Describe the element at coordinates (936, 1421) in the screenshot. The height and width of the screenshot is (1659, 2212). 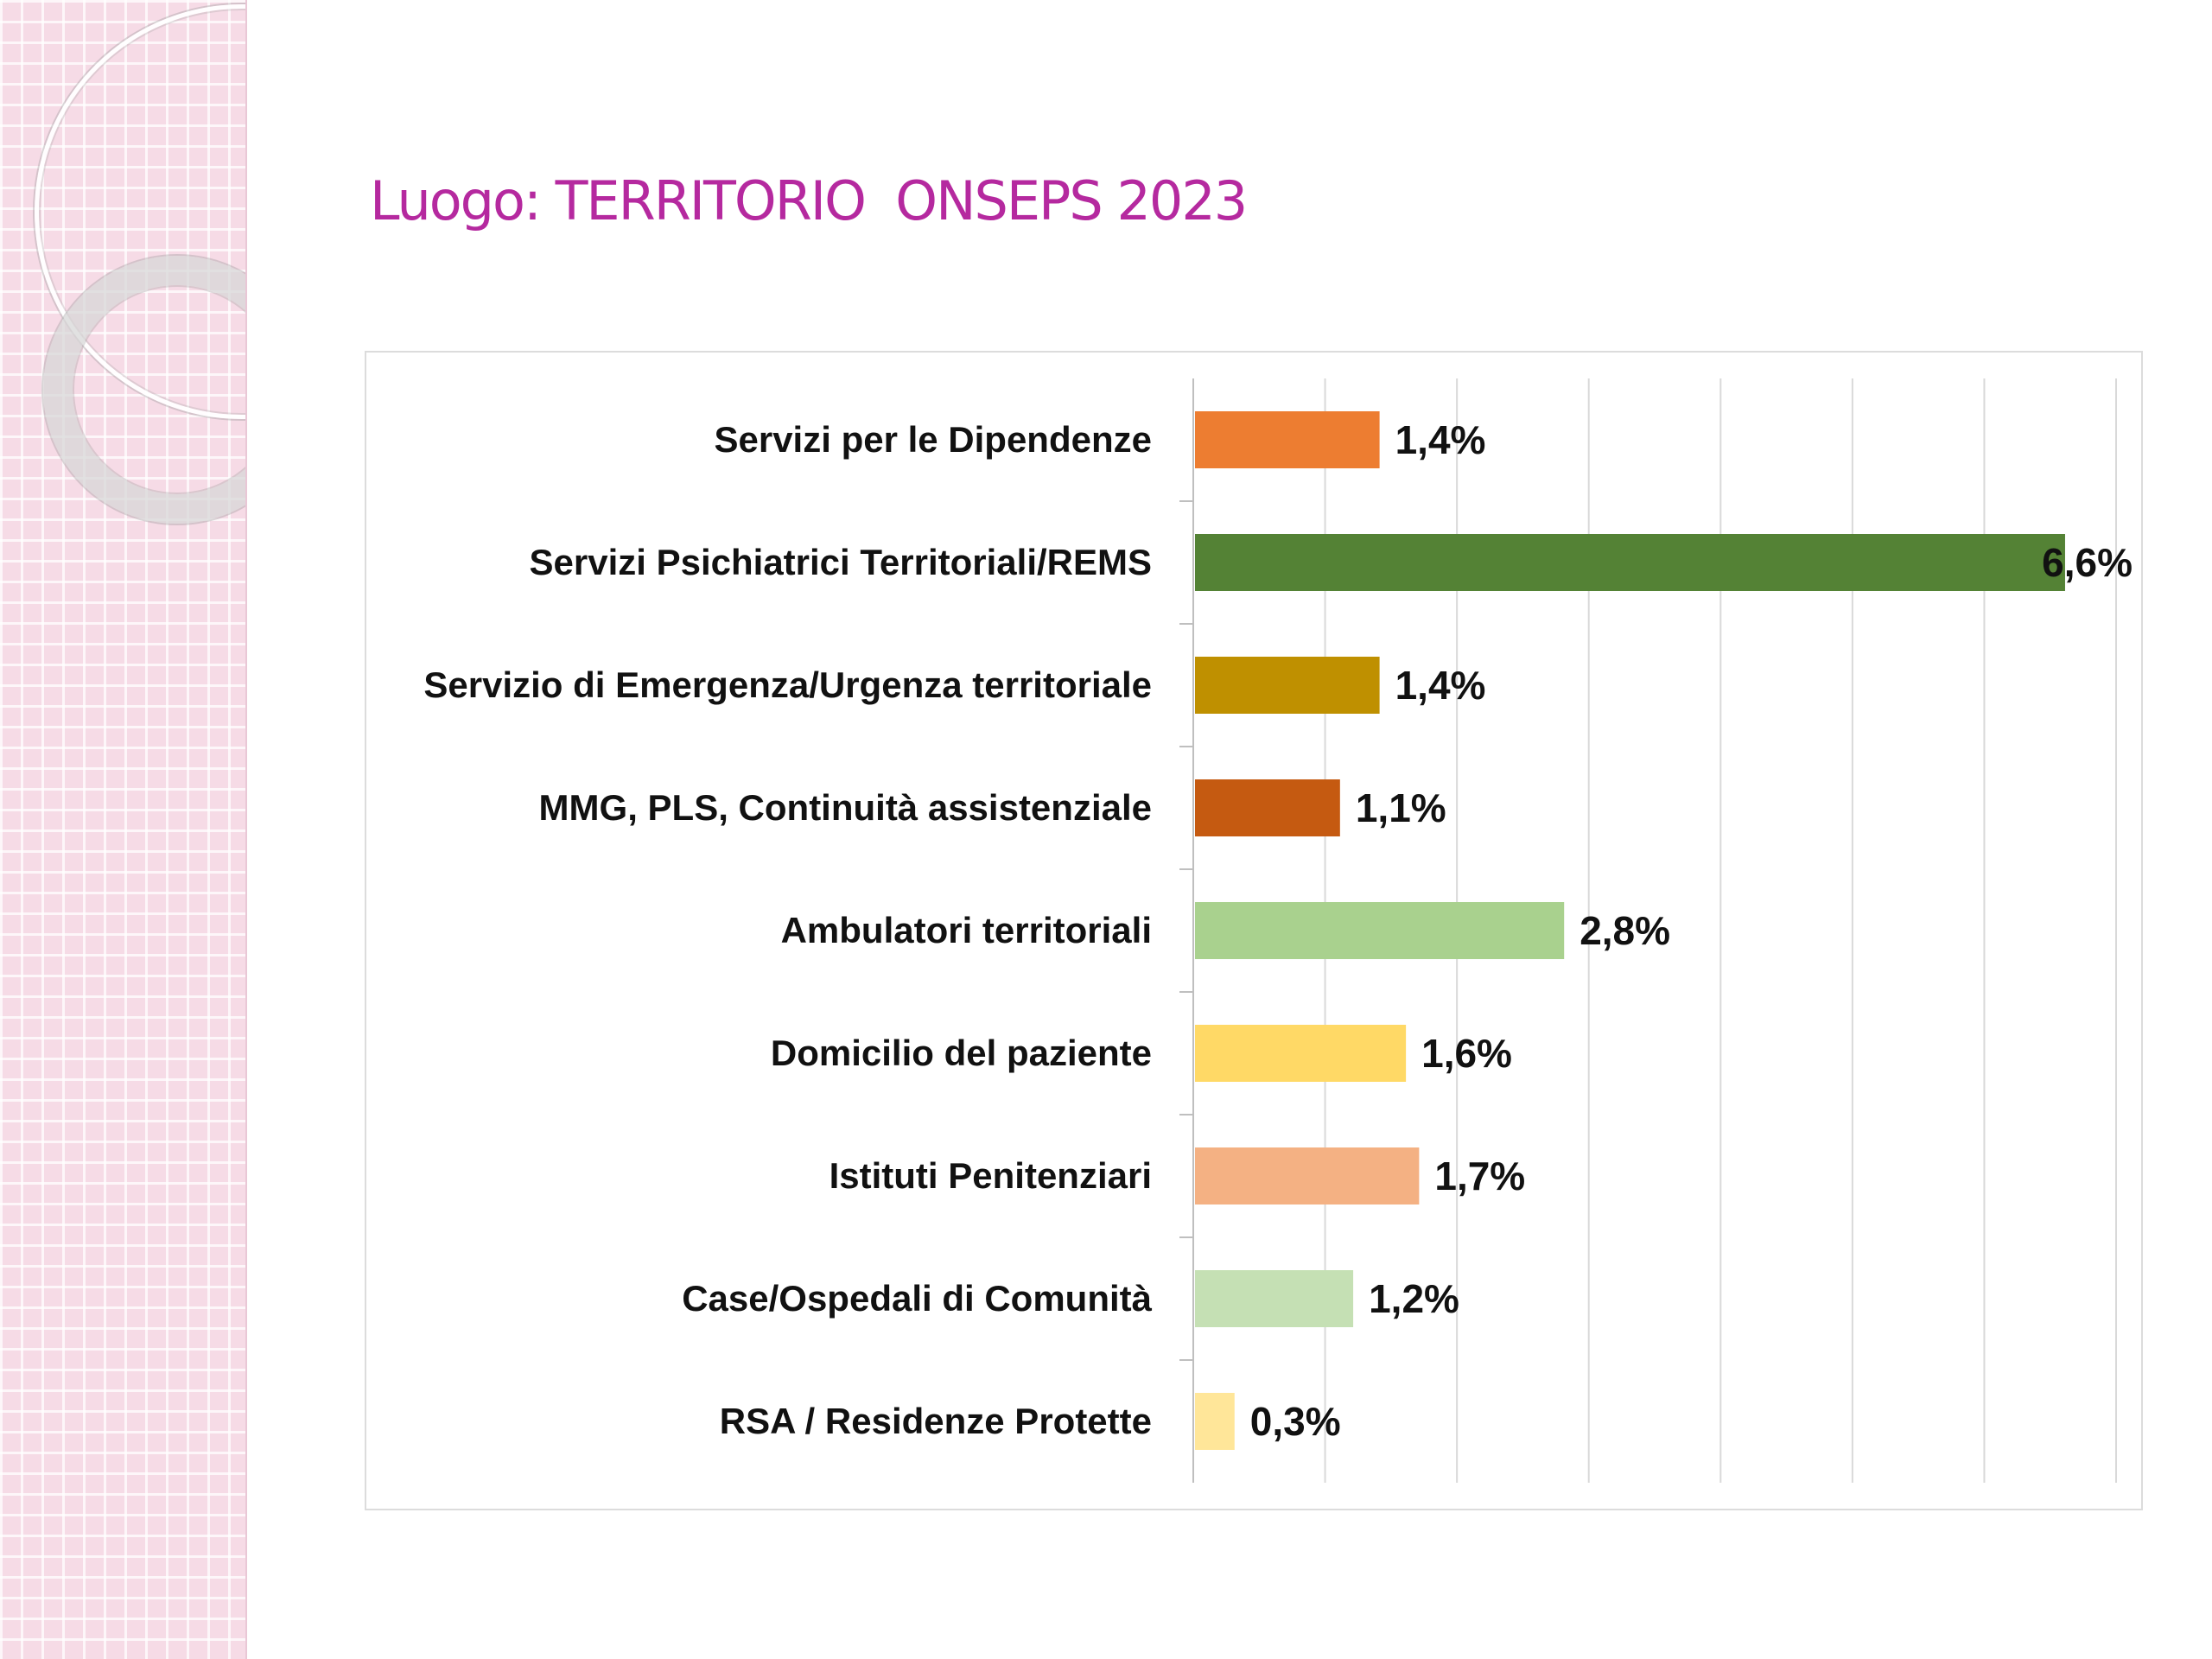
I see `category-label: RSA / Residenze Protette` at that location.